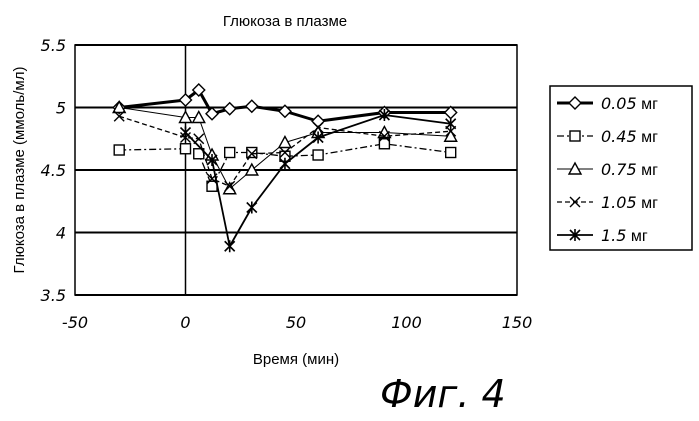 This screenshot has height=421, width=699. I want to click on legend-label-4: 1.5 мг, so click(624, 235).